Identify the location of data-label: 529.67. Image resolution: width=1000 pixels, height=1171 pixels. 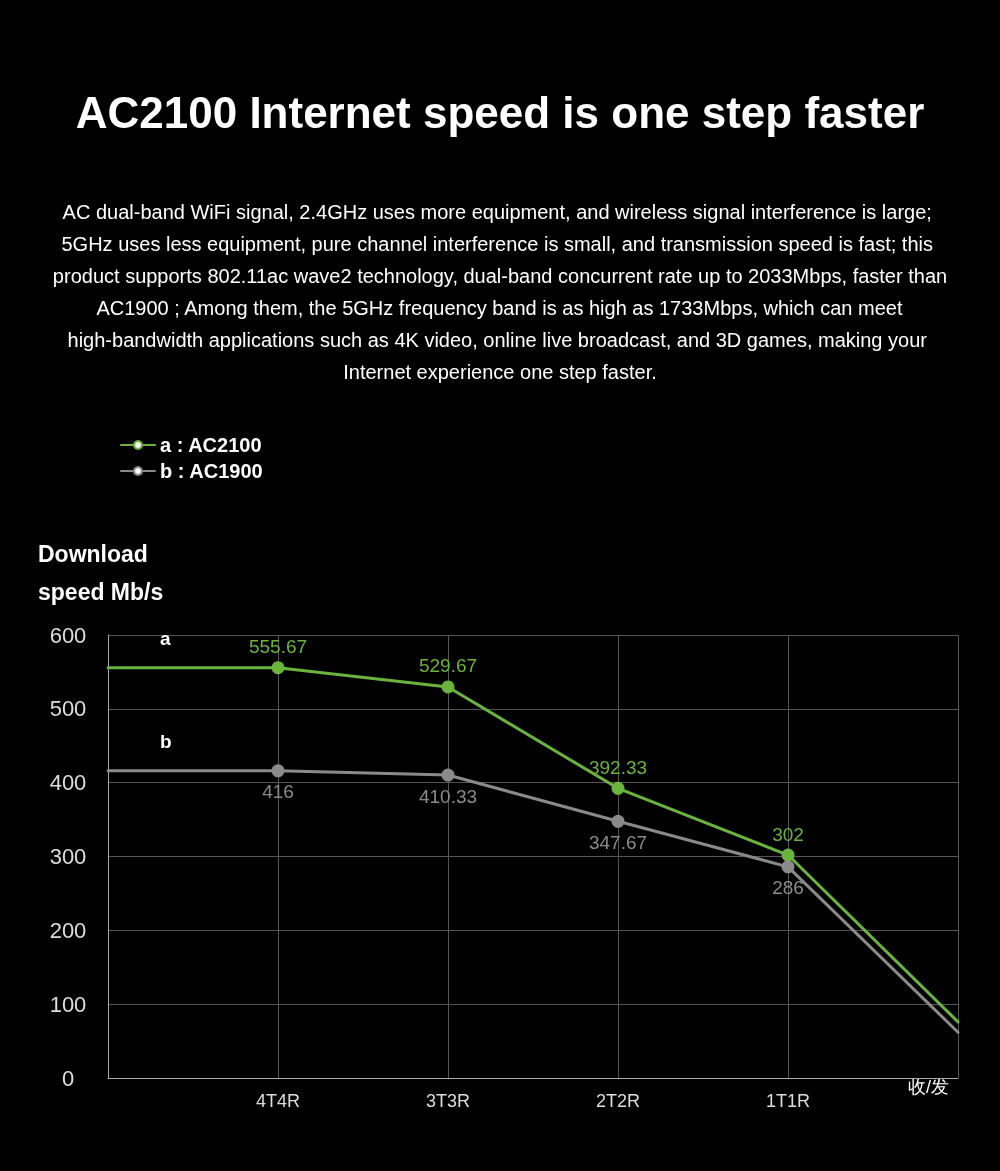
(448, 666).